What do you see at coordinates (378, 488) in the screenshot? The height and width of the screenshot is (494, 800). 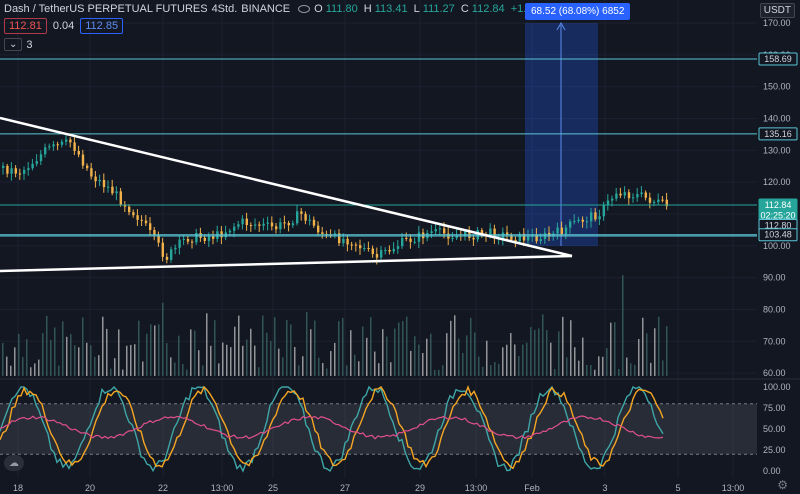 I see `time-axis: 18 20 22 13:00 25 27 29 13:00 Feb 3 5 13:00` at bounding box center [378, 488].